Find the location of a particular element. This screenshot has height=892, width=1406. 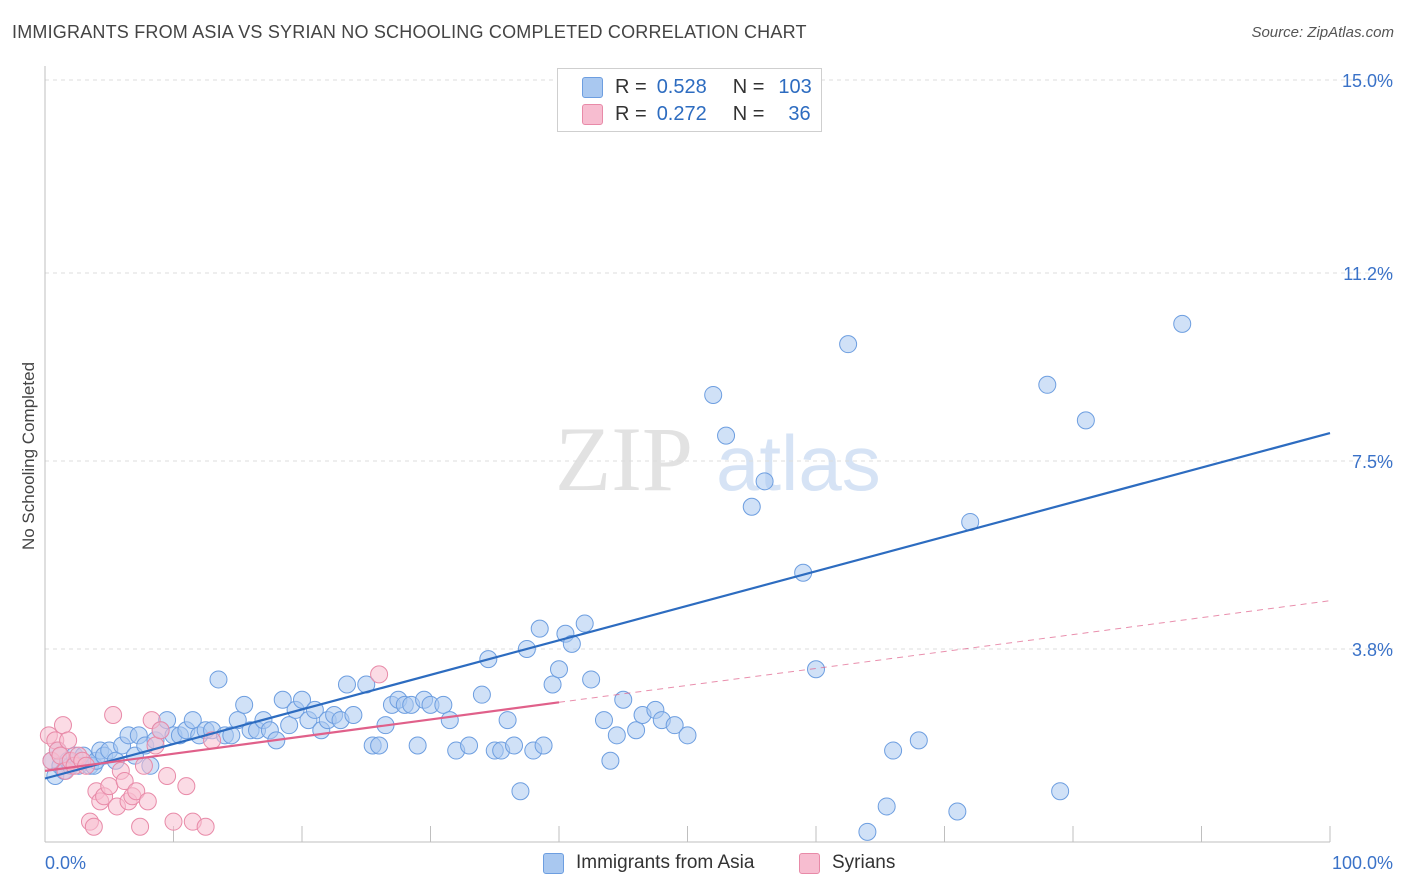

bottom-legend-asia: Immigrants from Asia is located at coordinates (648, 863).